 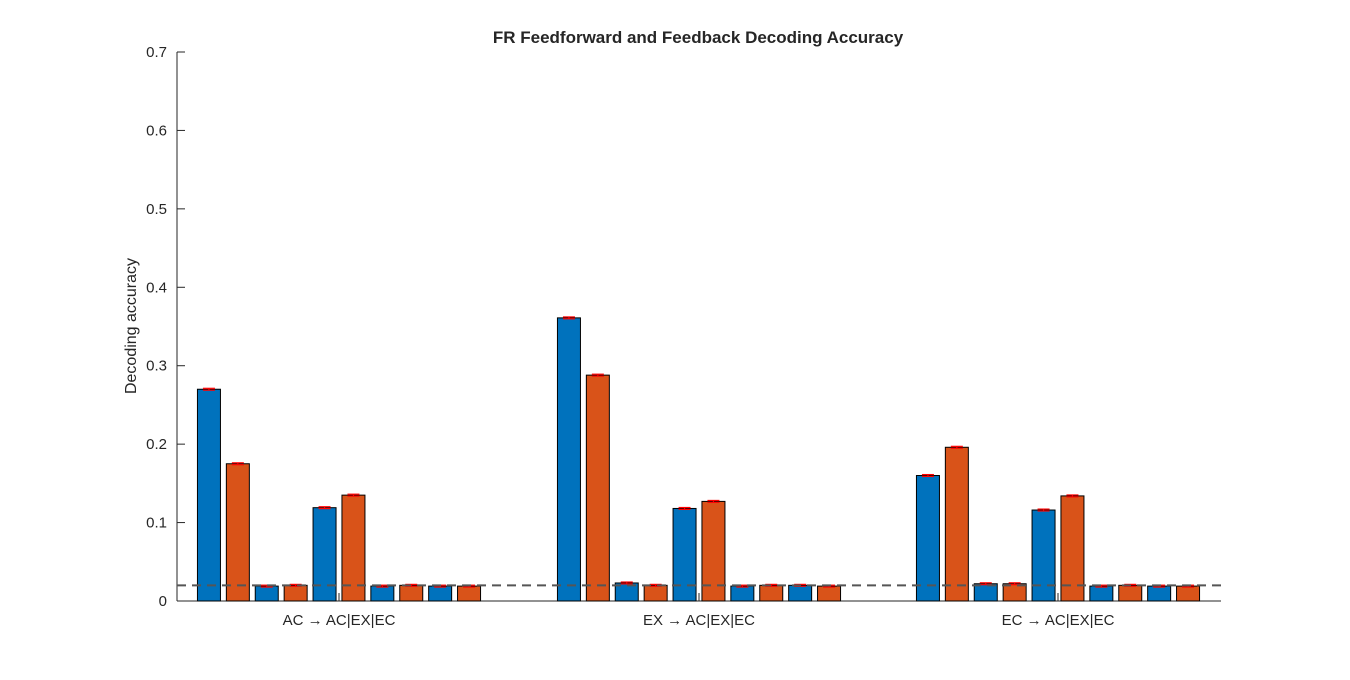 What do you see at coordinates (699, 620) in the screenshot?
I see `x-tick-label: EX → AC|EX|EC` at bounding box center [699, 620].